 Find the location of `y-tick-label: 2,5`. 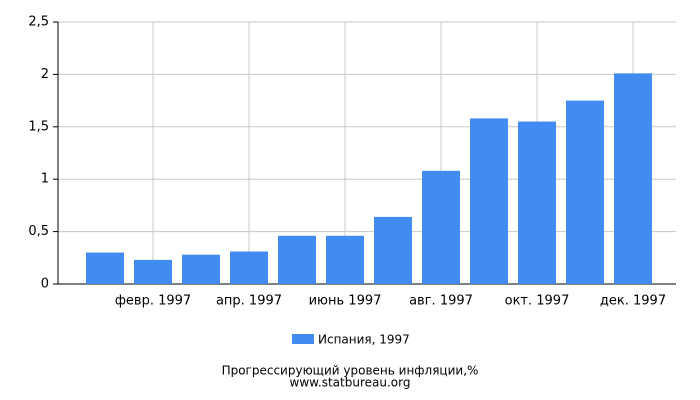

y-tick-label: 2,5 is located at coordinates (38, 22).